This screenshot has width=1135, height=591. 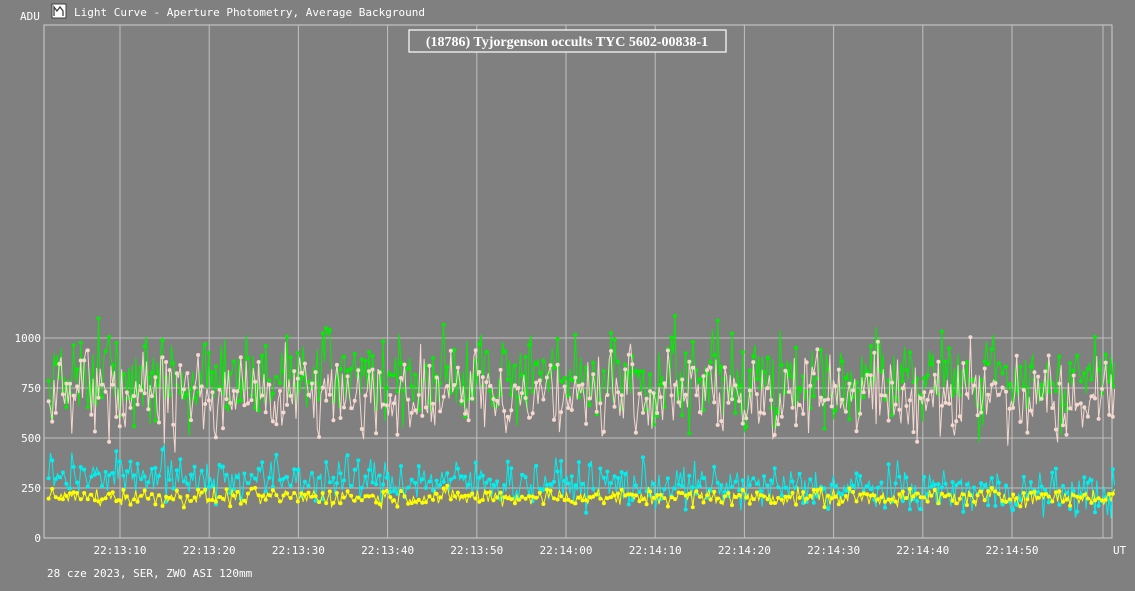 What do you see at coordinates (28, 438) in the screenshot?
I see `y-tick-labels: 0 250 500 750 1000` at bounding box center [28, 438].